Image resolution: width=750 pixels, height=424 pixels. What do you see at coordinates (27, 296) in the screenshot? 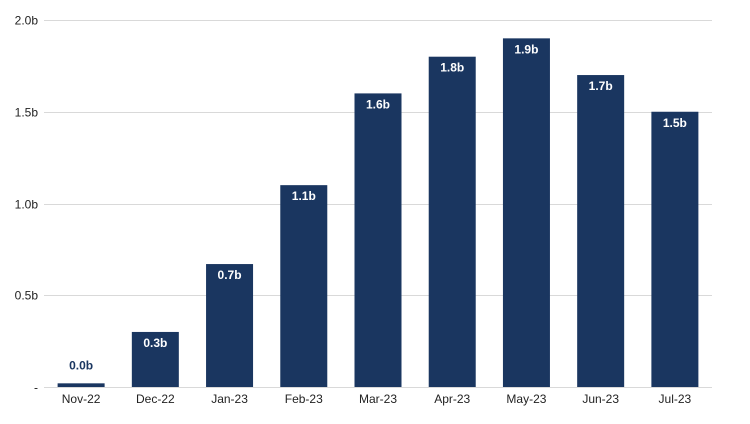
I see `y-tick-label: 0.5b` at bounding box center [27, 296].